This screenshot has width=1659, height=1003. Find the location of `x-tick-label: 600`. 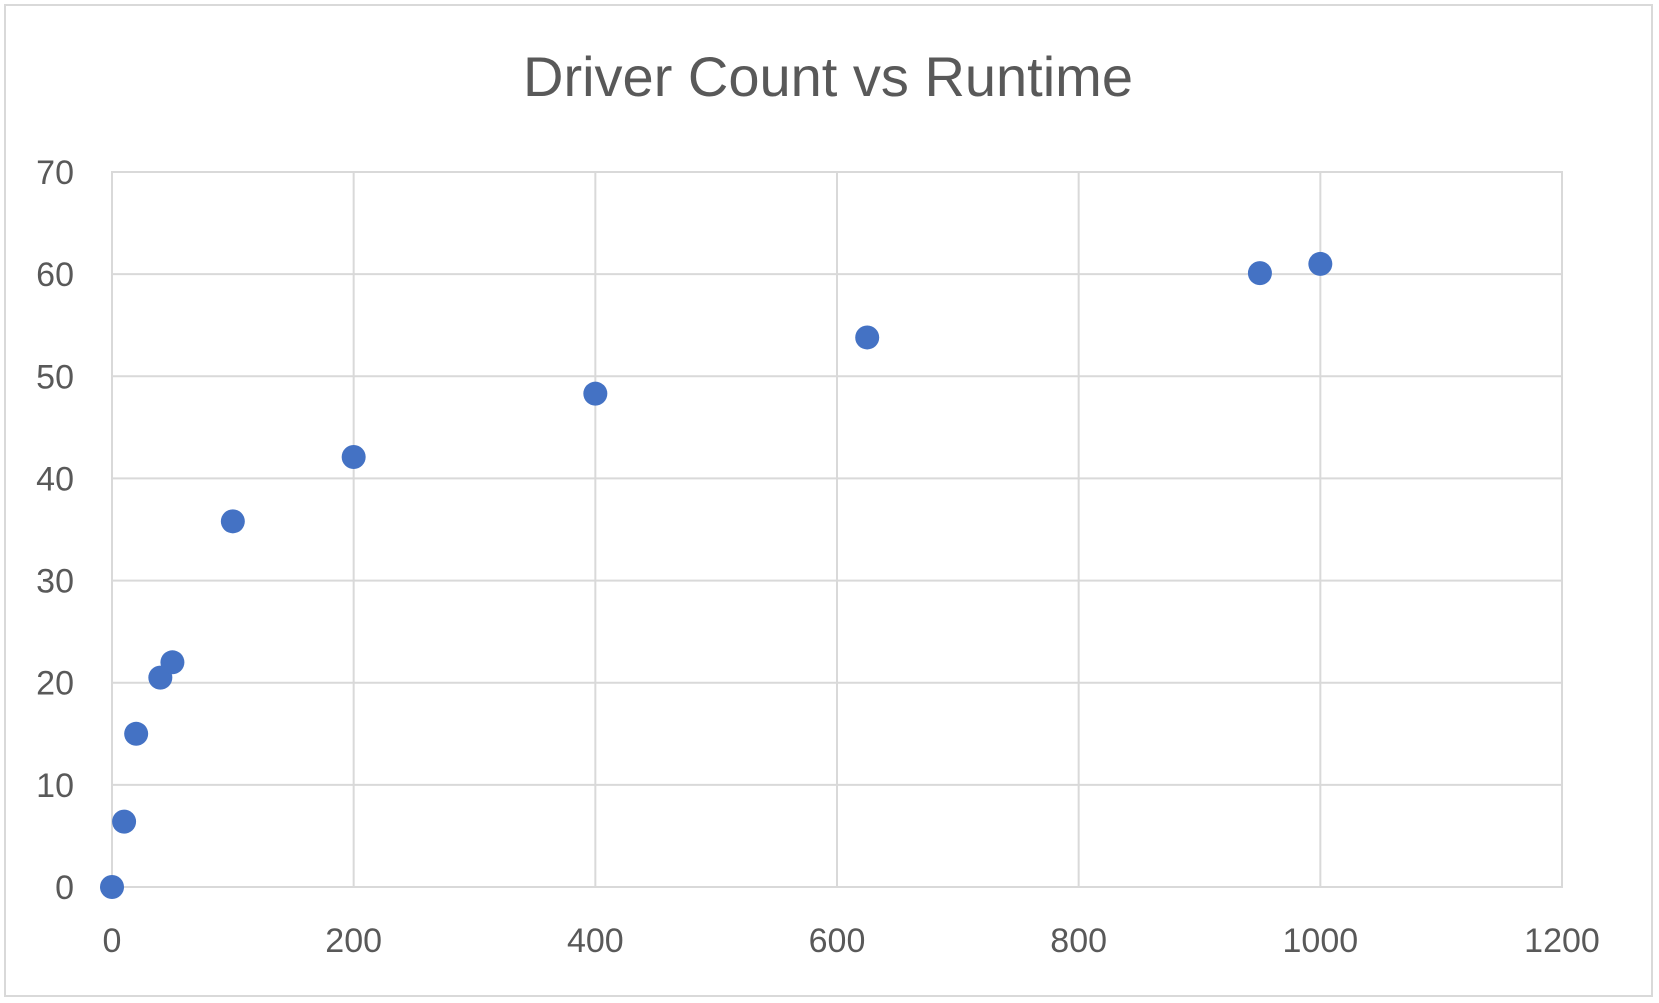

x-tick-label: 600 is located at coordinates (837, 941).